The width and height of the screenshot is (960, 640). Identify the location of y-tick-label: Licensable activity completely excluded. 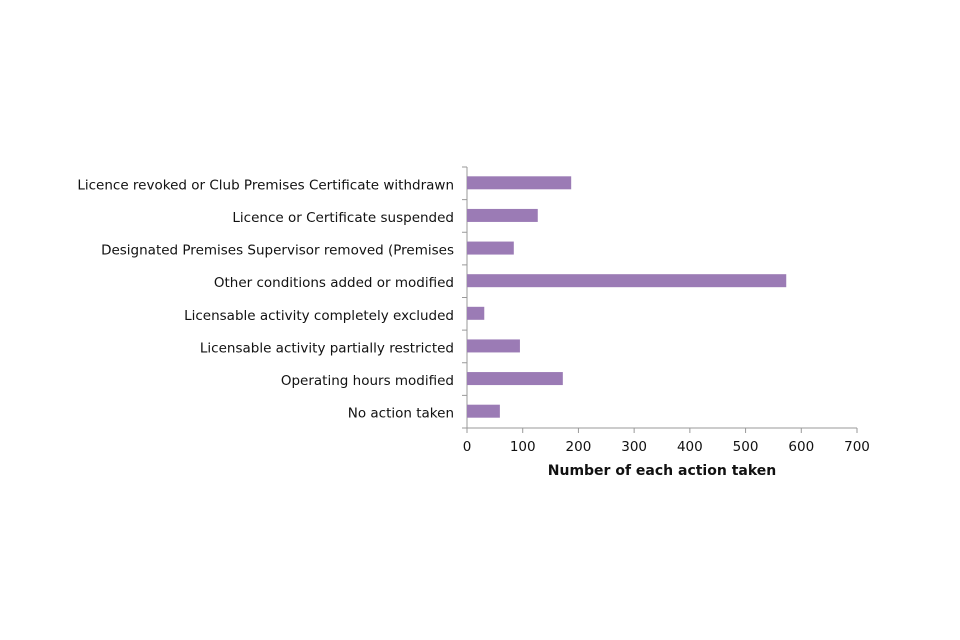
(319, 316).